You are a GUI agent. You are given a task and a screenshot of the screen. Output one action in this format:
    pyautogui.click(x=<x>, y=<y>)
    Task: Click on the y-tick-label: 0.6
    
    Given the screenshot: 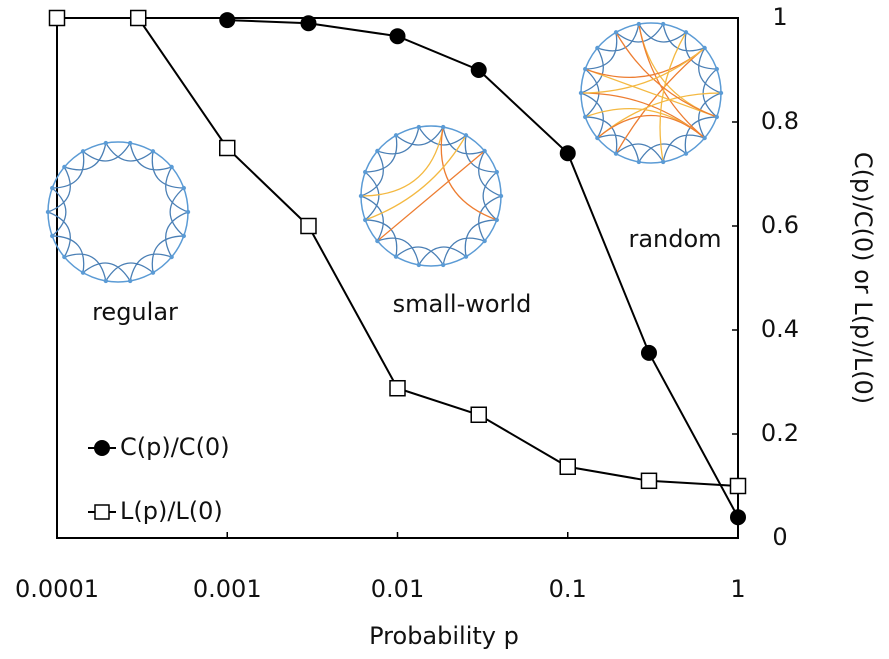 What is the action you would take?
    pyautogui.click(x=780, y=225)
    